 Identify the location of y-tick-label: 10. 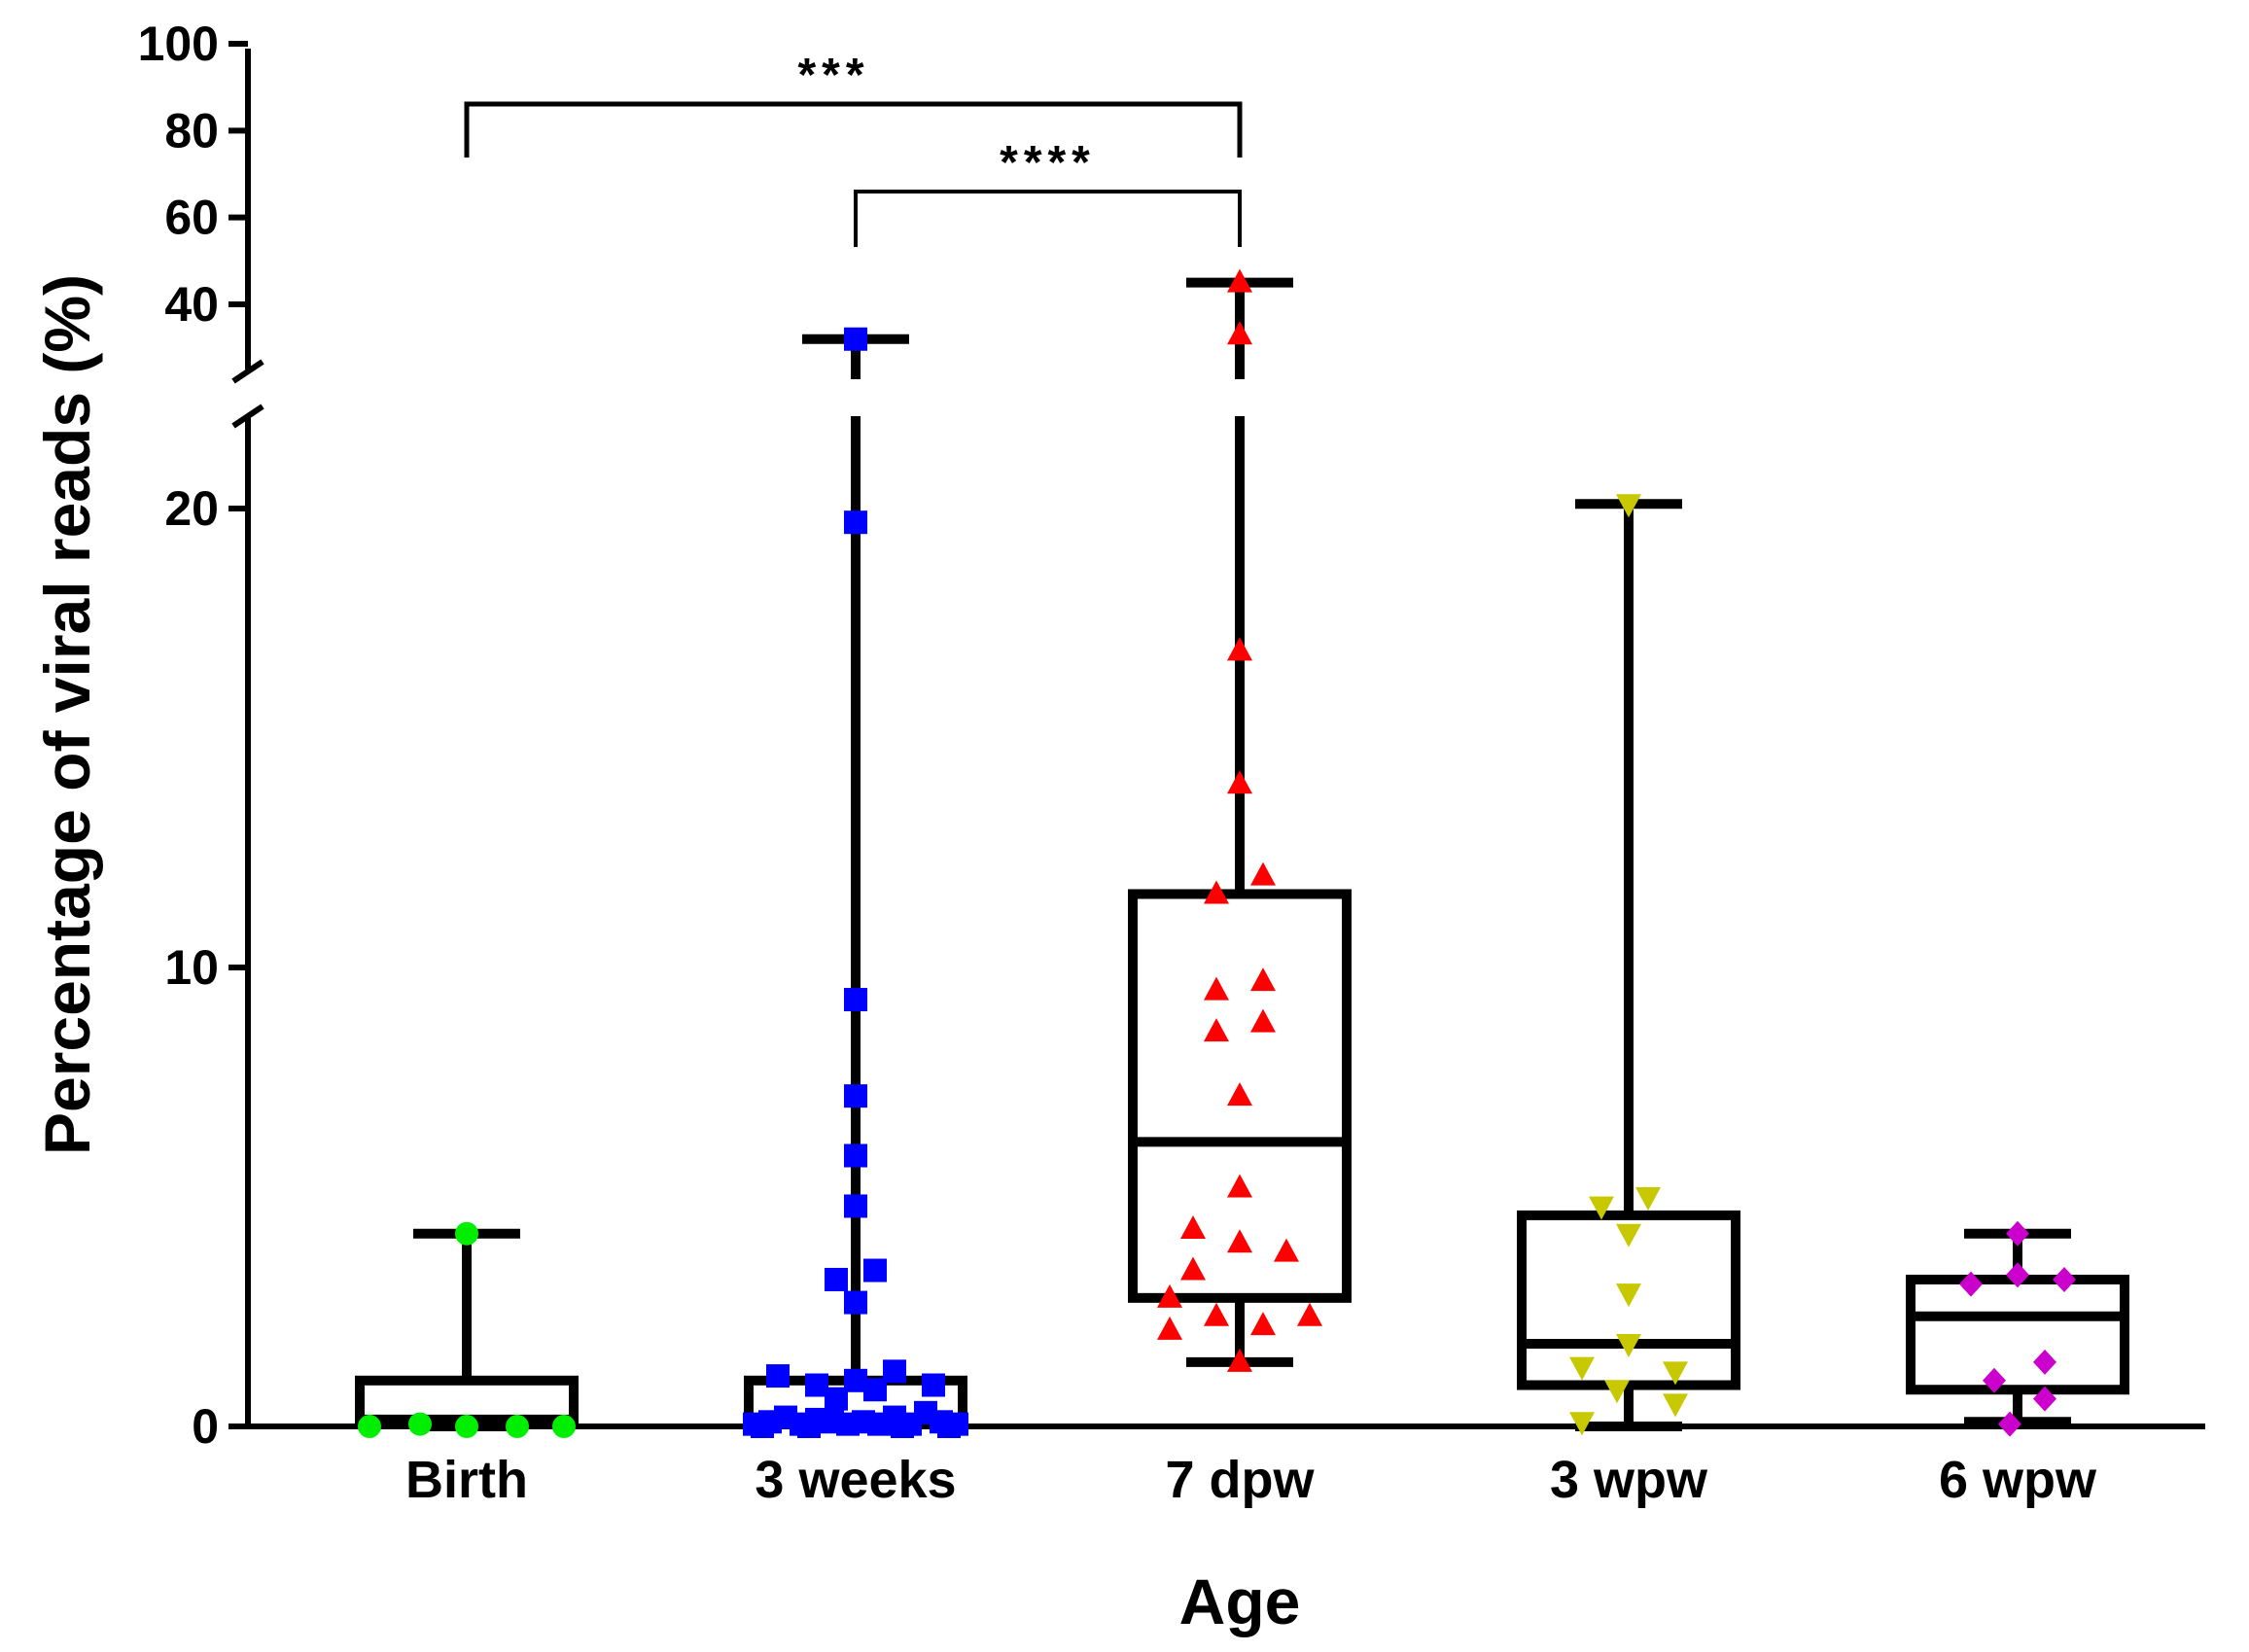
(191, 967).